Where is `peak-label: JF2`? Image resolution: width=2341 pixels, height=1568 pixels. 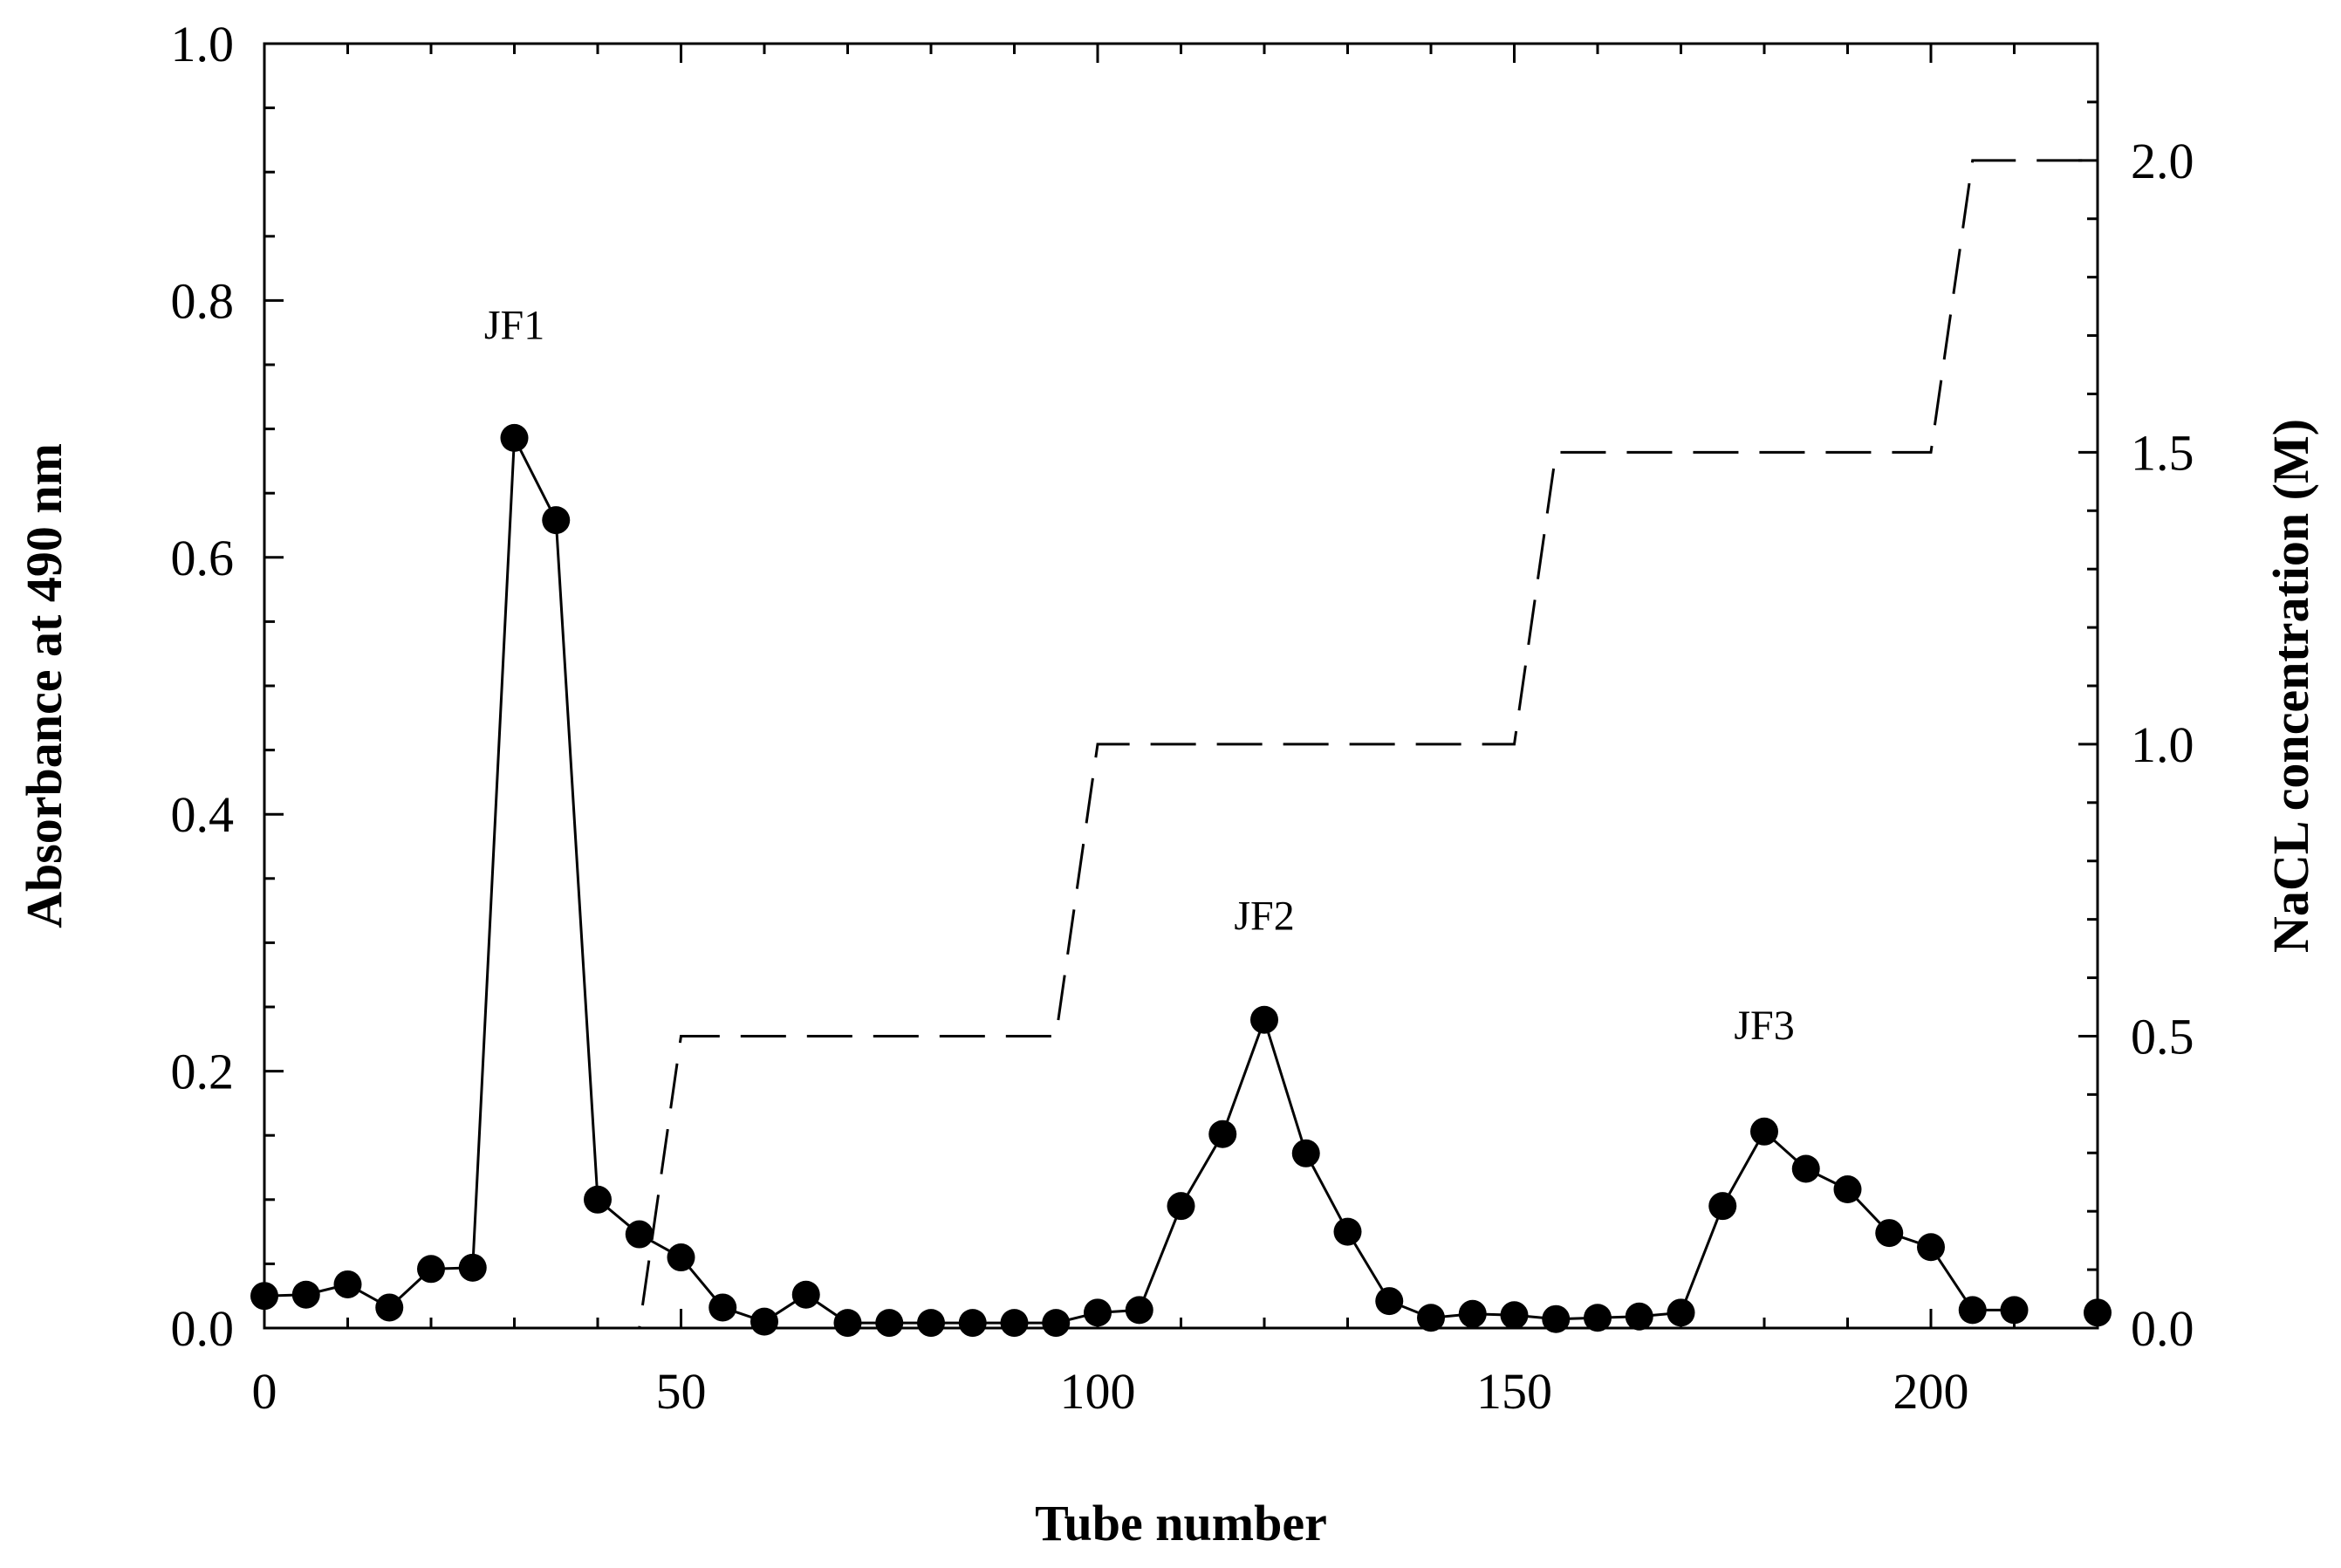 peak-label: JF2 is located at coordinates (1264, 917).